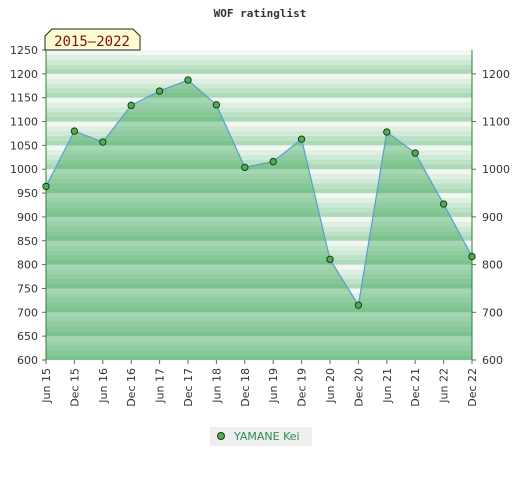 The image size is (520, 480). Describe the element at coordinates (245, 387) in the screenshot. I see `x-tick-label: Dec 18` at that location.